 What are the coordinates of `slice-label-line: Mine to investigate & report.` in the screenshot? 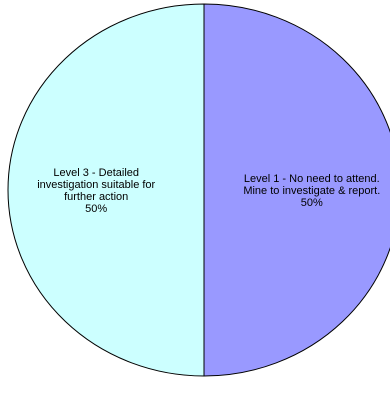 It's located at (311, 191).